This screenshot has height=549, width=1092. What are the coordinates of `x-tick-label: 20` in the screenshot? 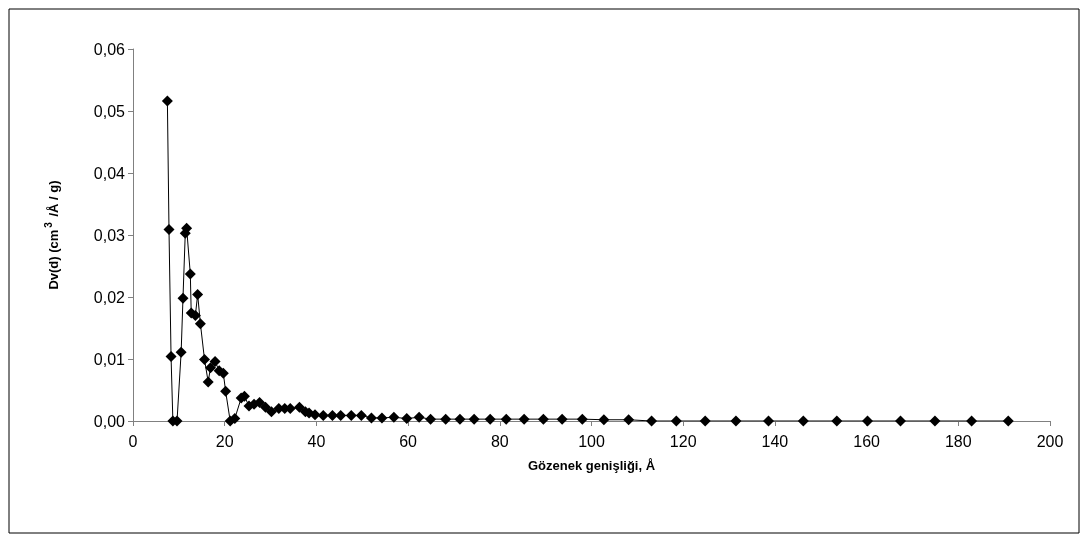 It's located at (224, 441).